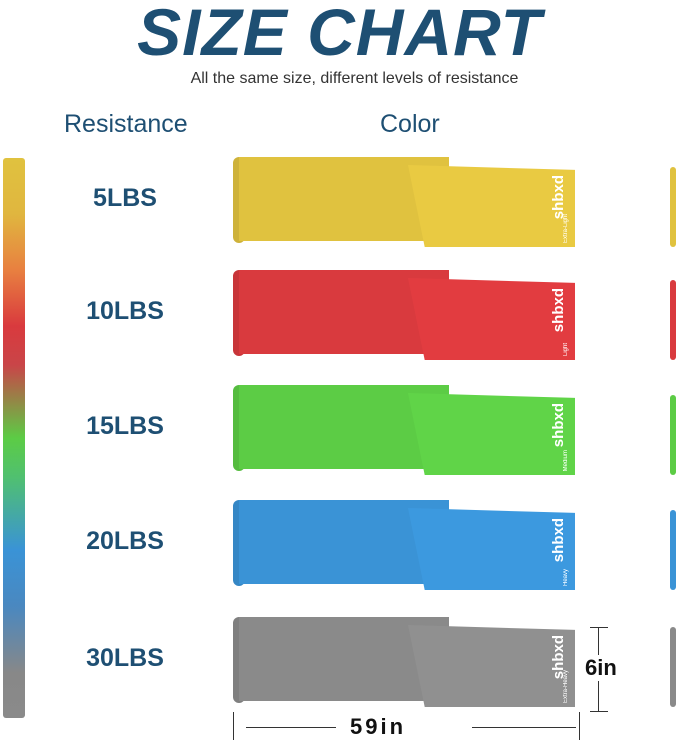 Image resolution: width=679 pixels, height=741 pixels. I want to click on height-cap-bottom, so click(599, 711).